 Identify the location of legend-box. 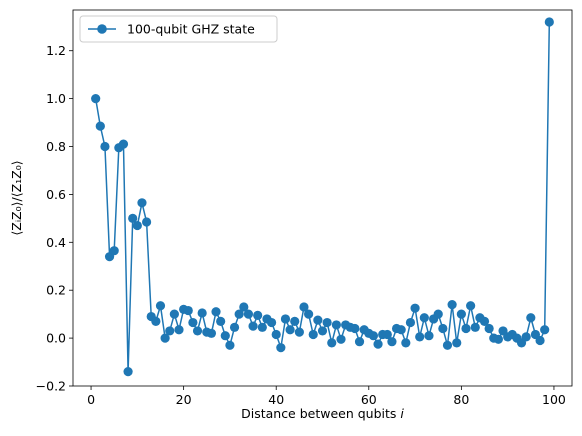
(178, 29).